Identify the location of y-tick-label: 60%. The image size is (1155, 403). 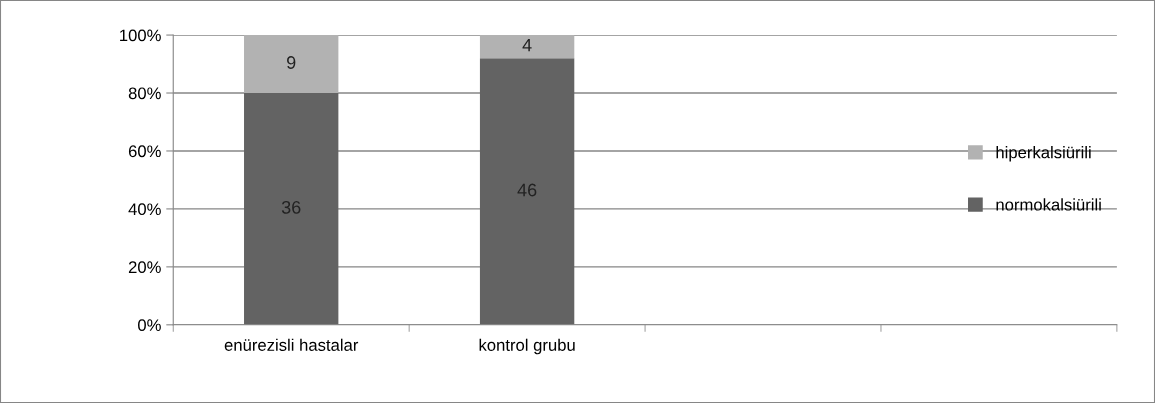
(144, 151).